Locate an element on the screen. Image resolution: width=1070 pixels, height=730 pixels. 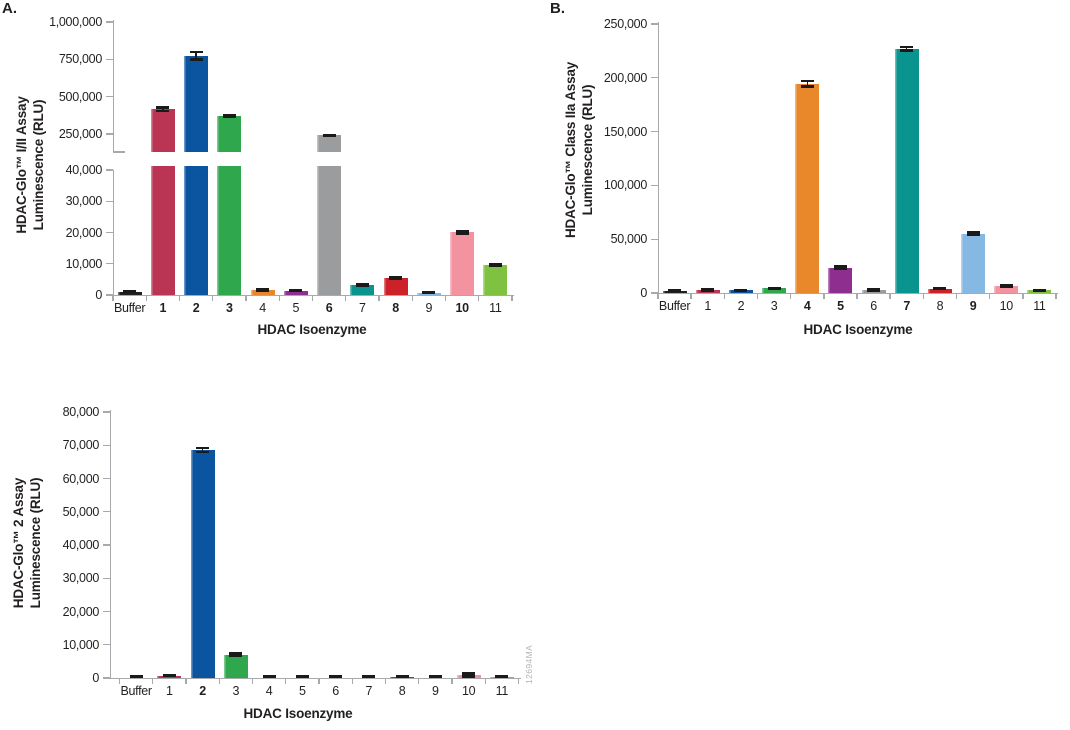
y-tick-label: 60,000 is located at coordinates (81, 478).